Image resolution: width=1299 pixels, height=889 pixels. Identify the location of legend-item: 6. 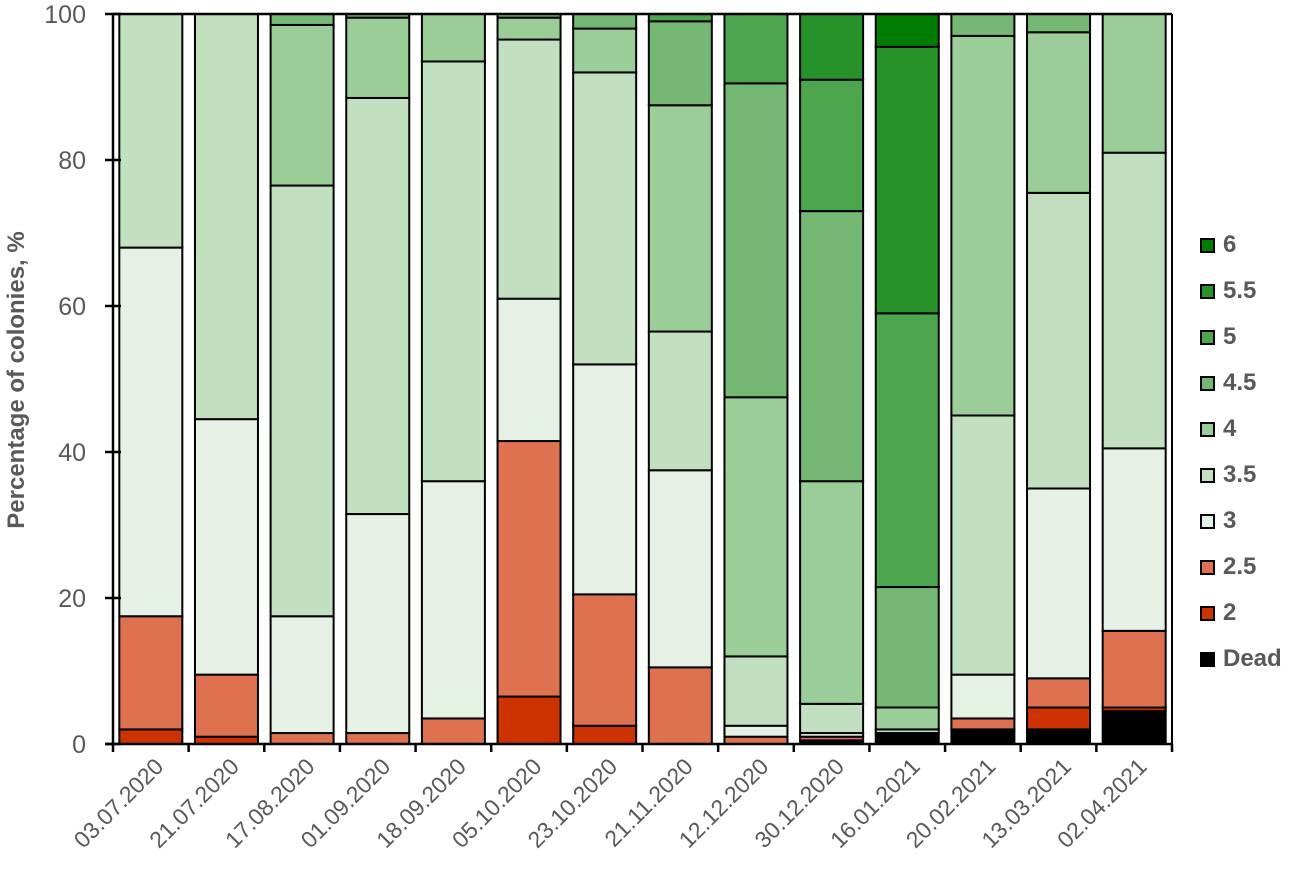
(1241, 245).